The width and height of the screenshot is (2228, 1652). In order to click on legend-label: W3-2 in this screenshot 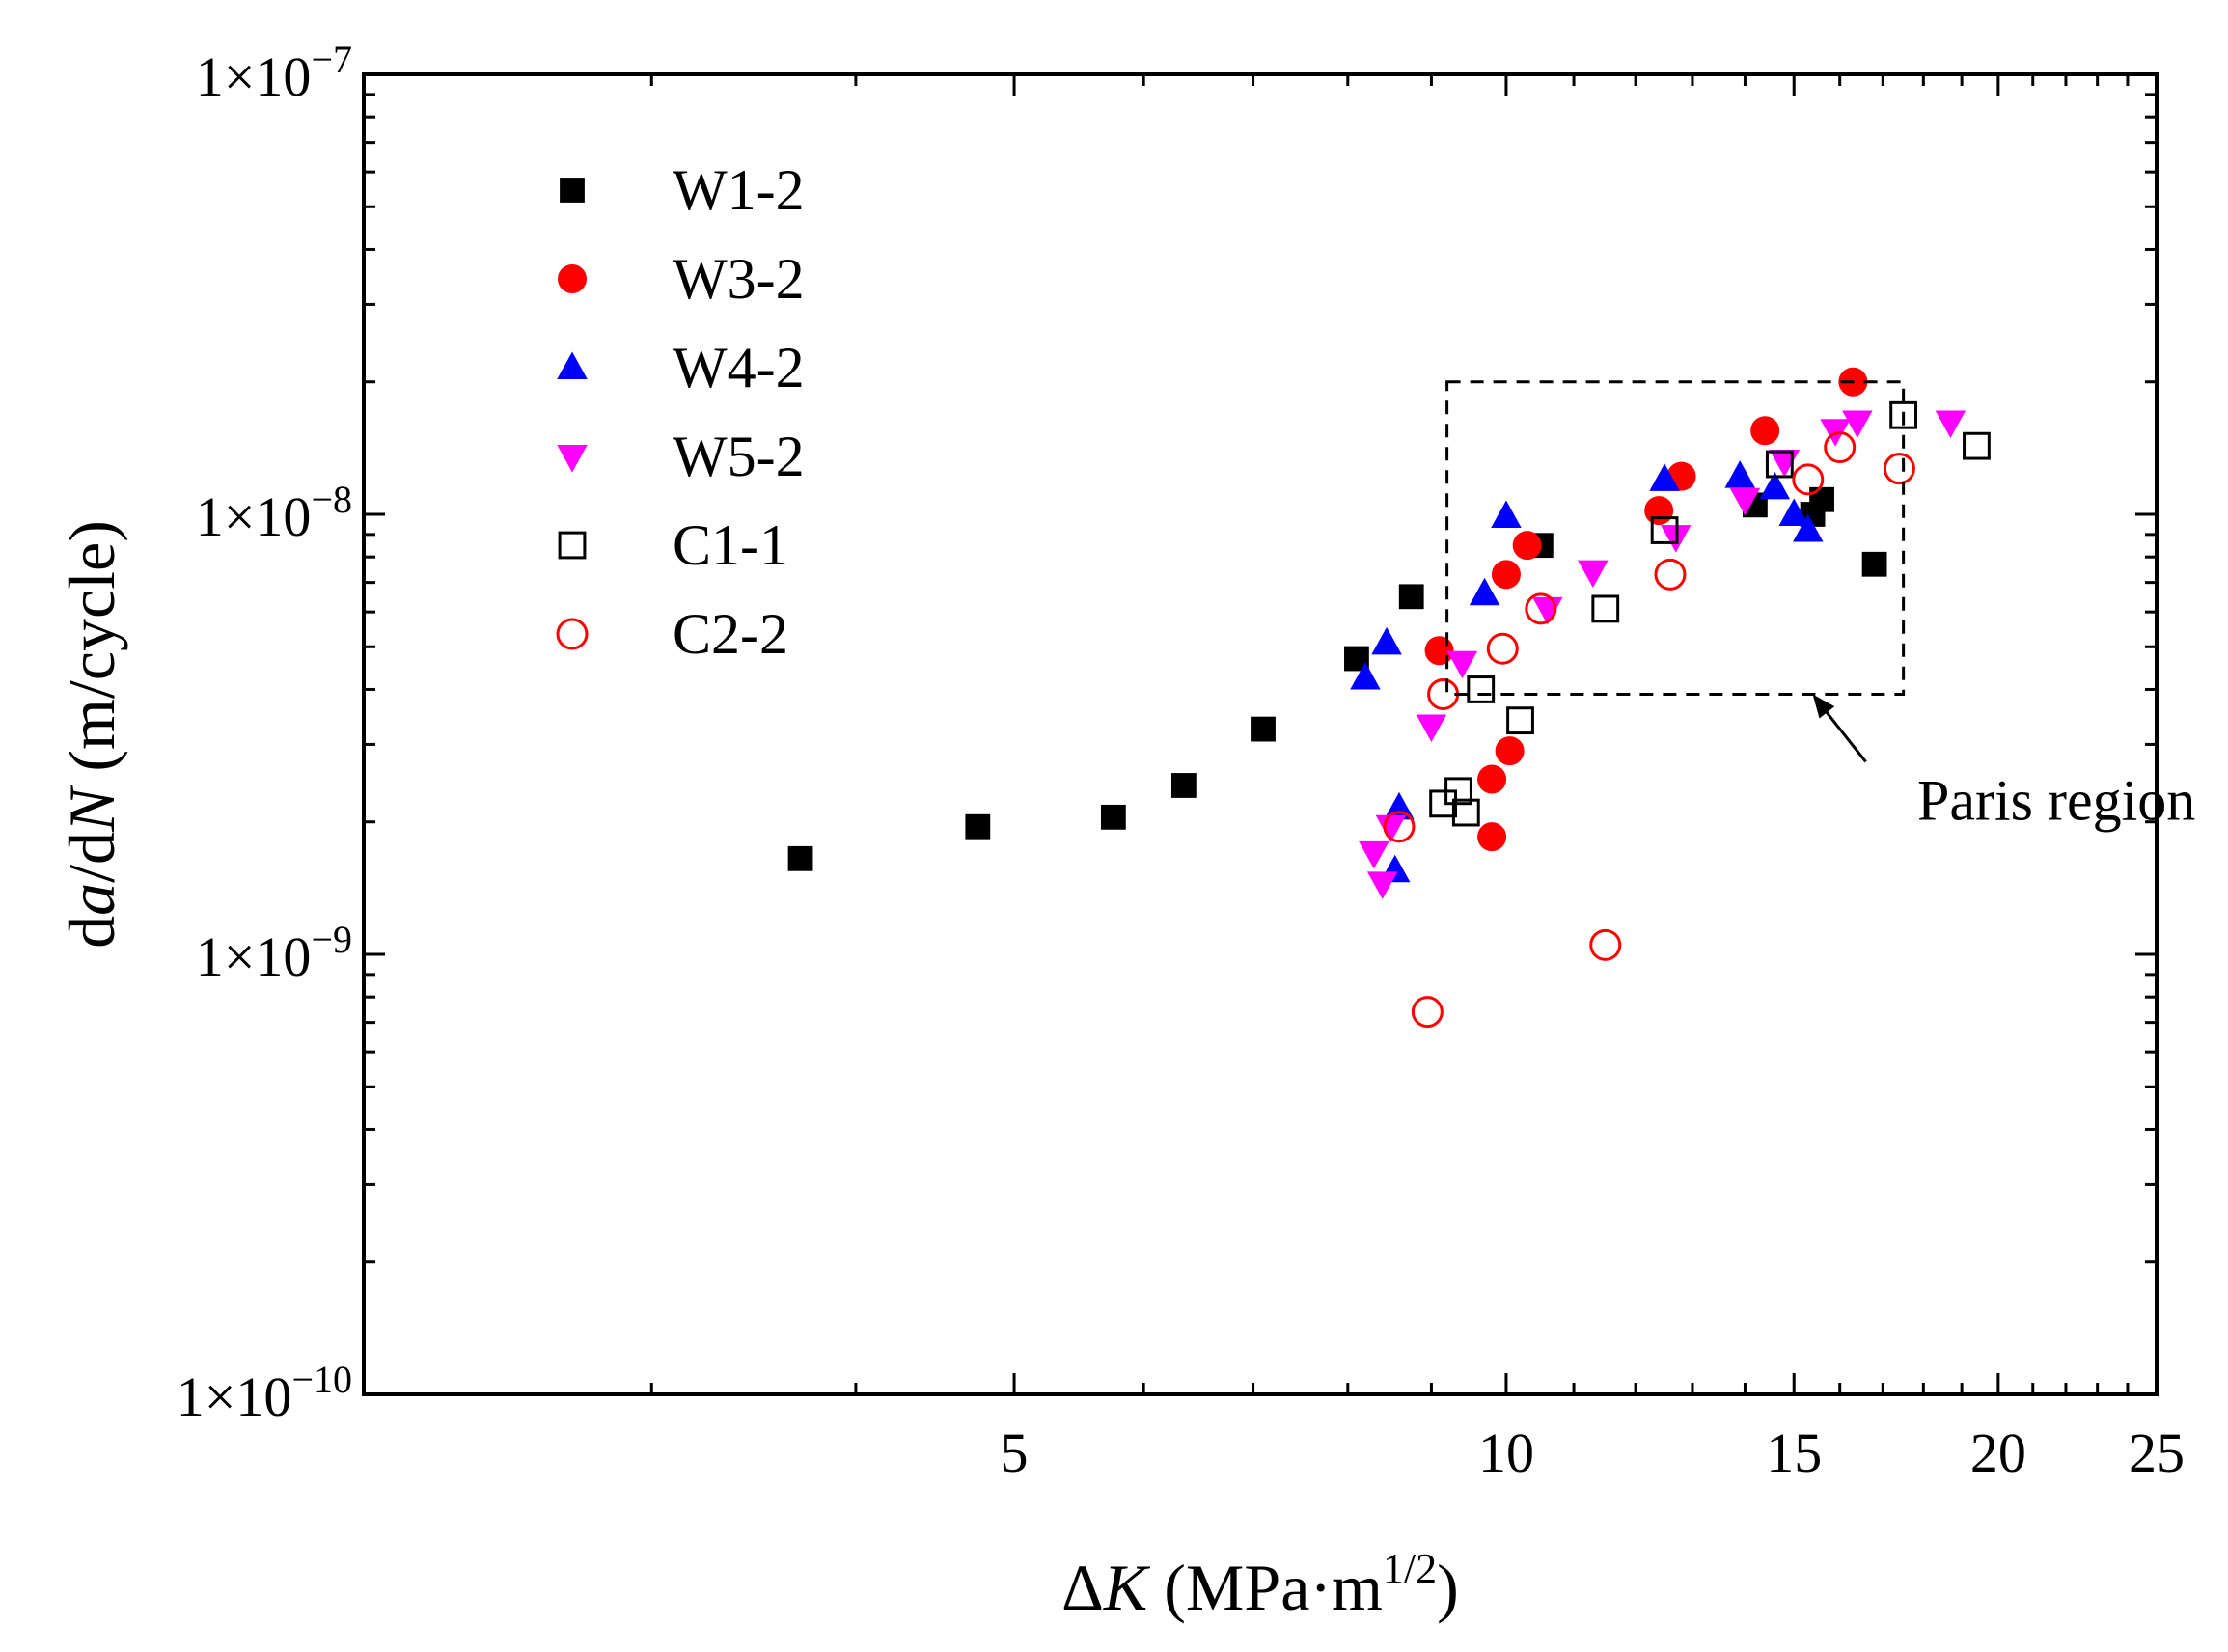, I will do `click(739, 279)`.